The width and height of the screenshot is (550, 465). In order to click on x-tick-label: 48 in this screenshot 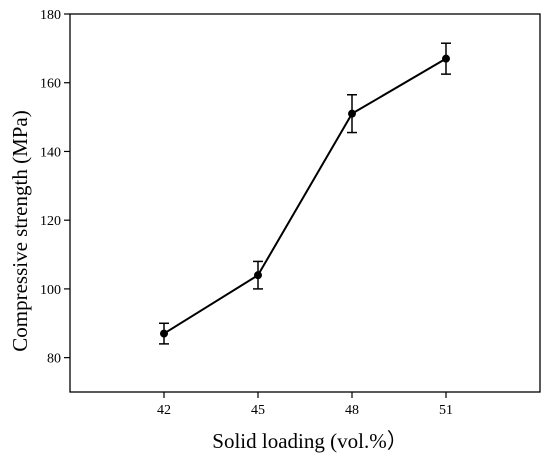, I will do `click(352, 410)`.